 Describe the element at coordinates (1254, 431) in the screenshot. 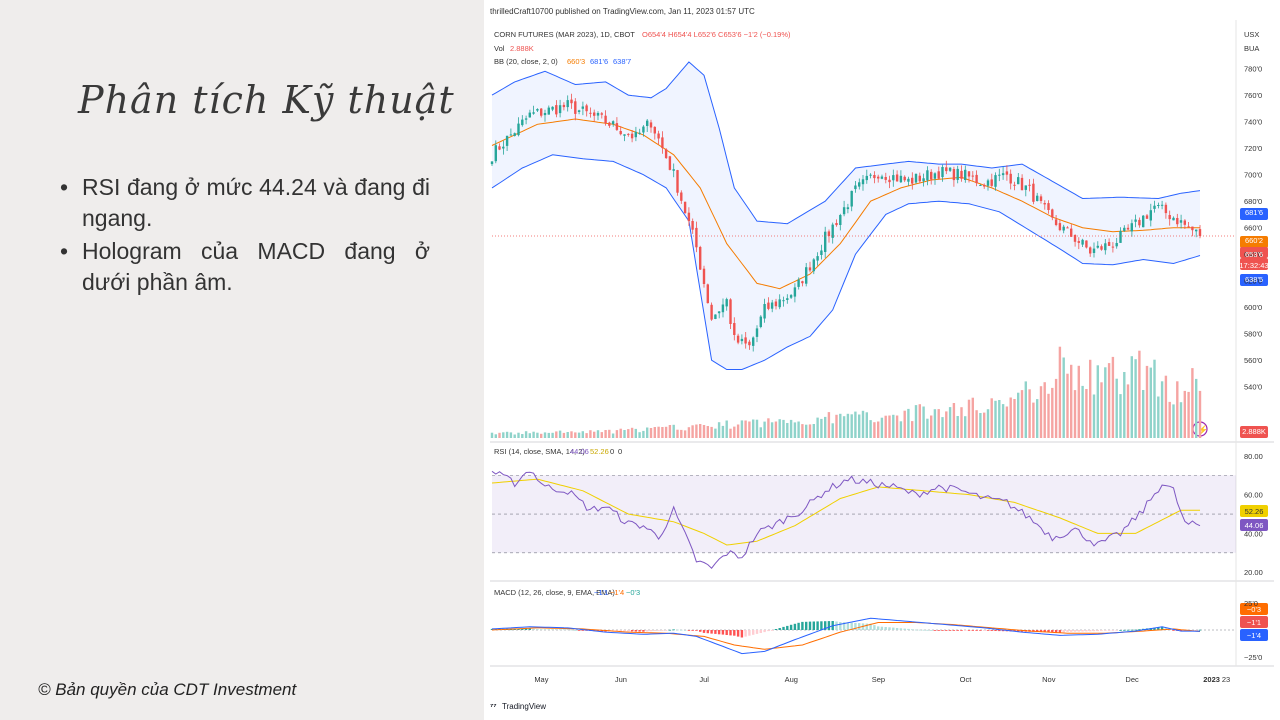

I see `badge-volume: 2.888K` at that location.